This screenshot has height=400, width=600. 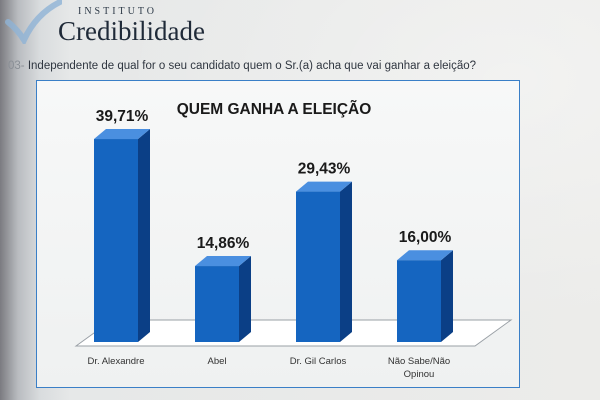 What do you see at coordinates (324, 169) in the screenshot?
I see `value-label: 29,43%` at bounding box center [324, 169].